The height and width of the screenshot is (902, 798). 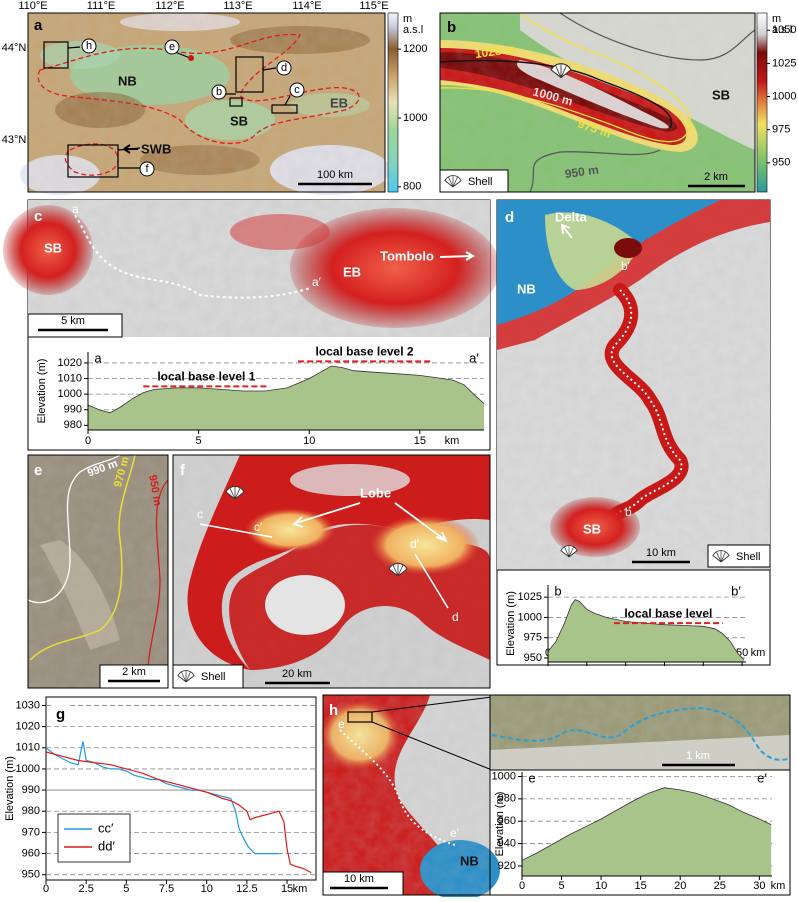 I want to click on legend-label: Shell, so click(x=748, y=557).